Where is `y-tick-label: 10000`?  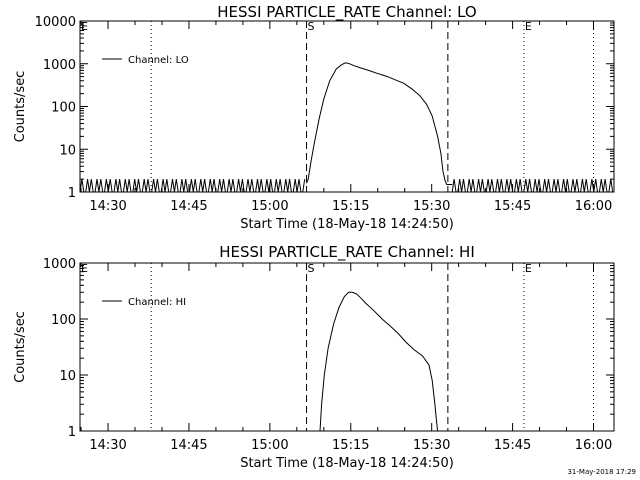 y-tick-label: 10000 is located at coordinates (55, 22).